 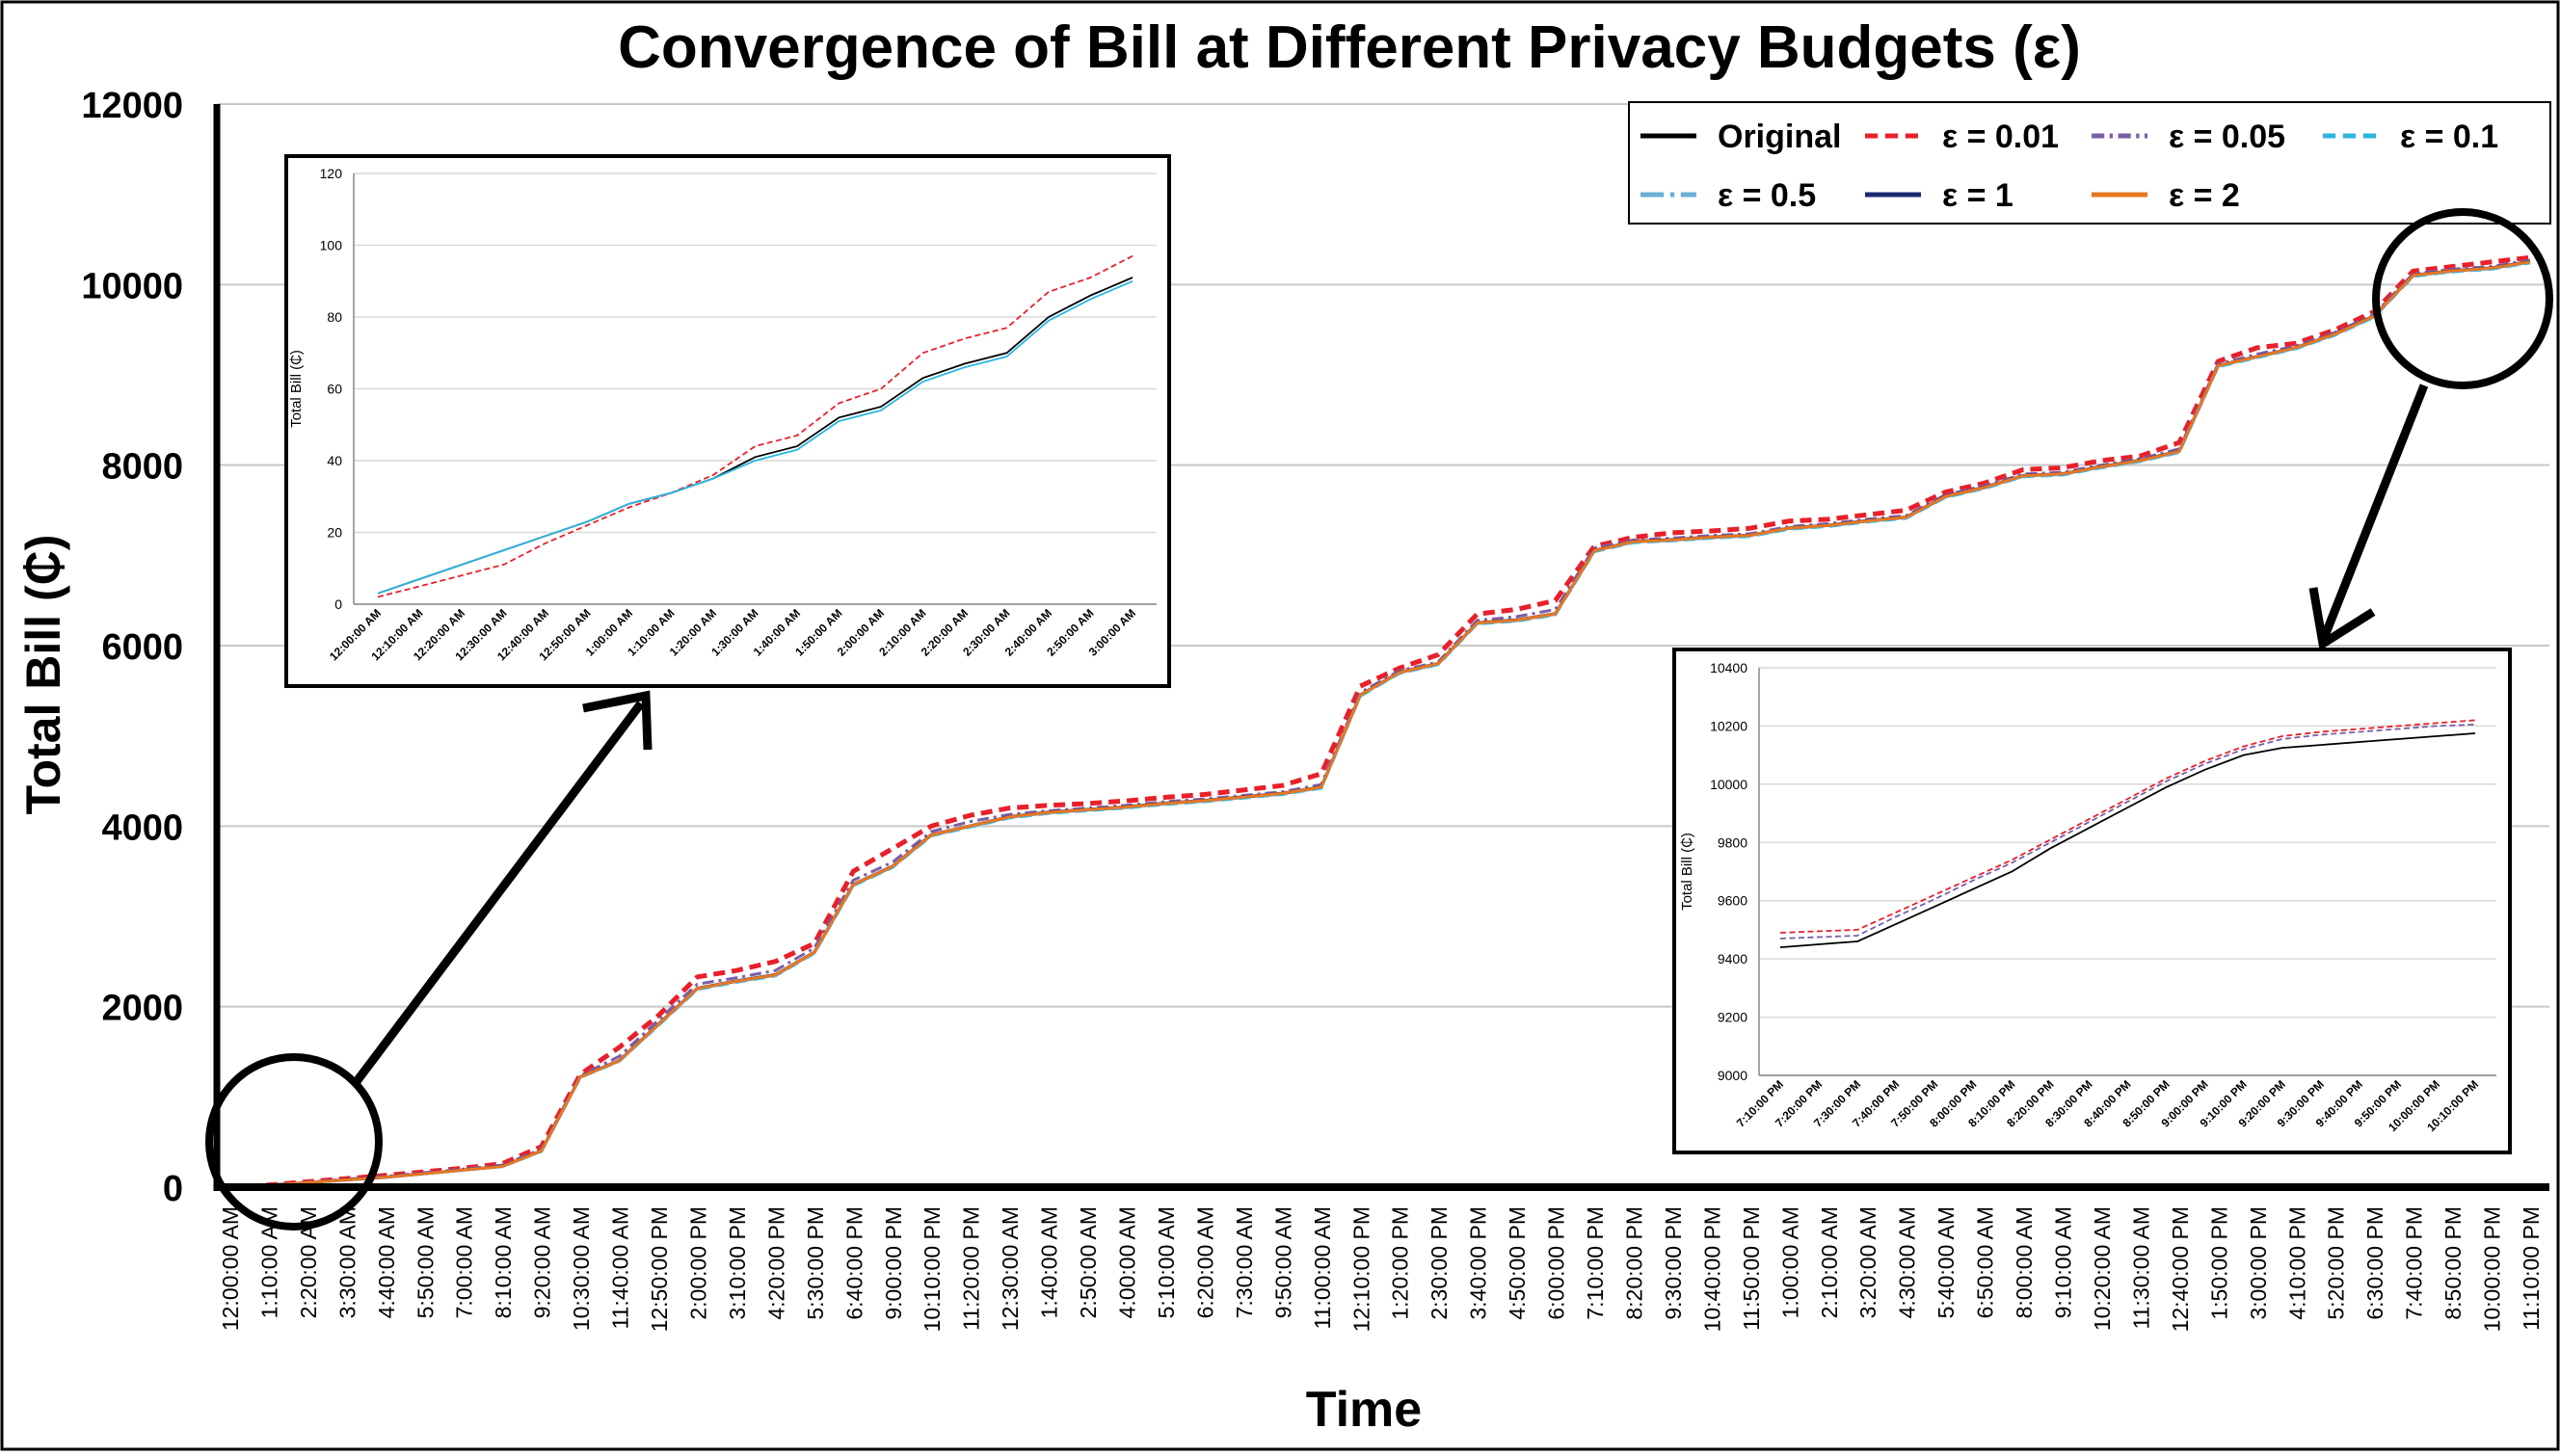 I want to click on x-tick-label: 8:50:00 PM, so click(x=2453, y=1263).